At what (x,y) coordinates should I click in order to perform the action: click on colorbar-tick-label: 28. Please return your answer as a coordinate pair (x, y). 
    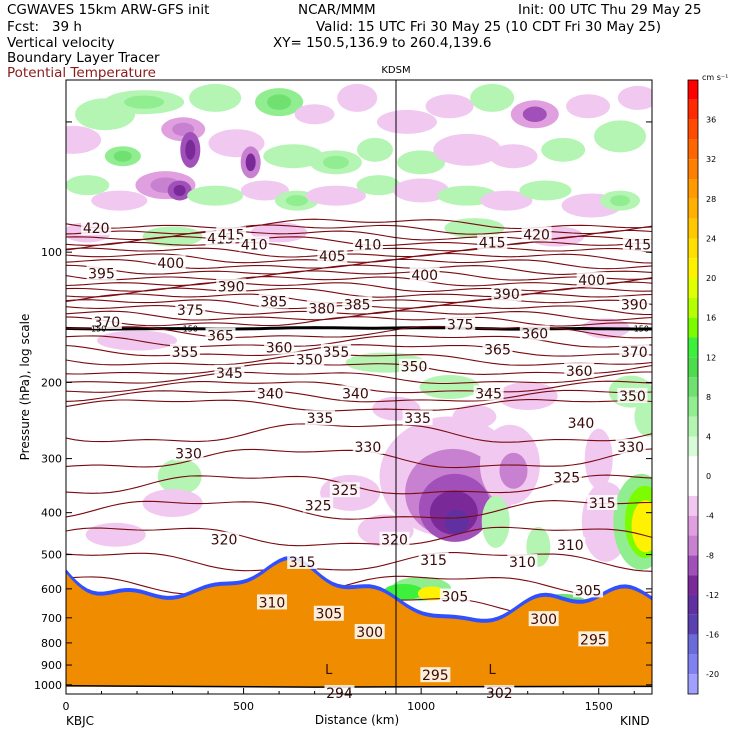
    Looking at the image, I should click on (711, 199).